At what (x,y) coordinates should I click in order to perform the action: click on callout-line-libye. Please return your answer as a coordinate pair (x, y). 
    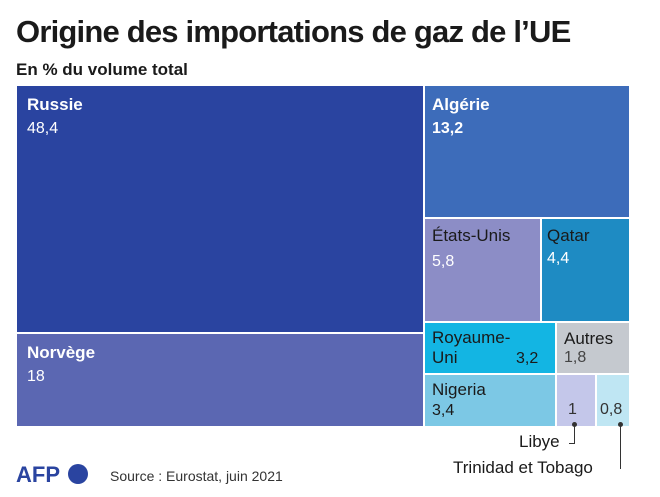
    Looking at the image, I should click on (574, 434).